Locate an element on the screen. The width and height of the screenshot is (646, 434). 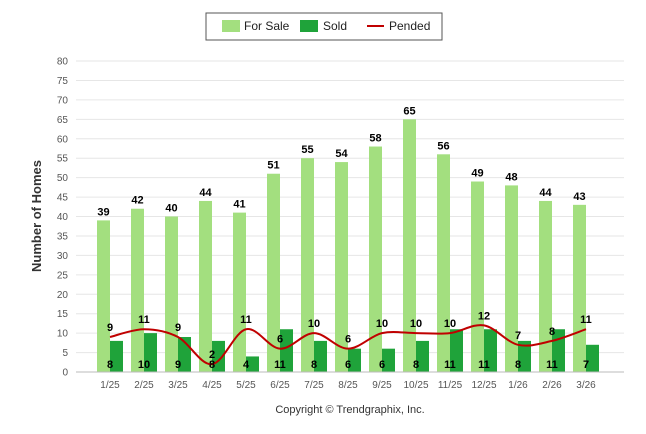
legend-pended-label: Pended is located at coordinates (409, 26).